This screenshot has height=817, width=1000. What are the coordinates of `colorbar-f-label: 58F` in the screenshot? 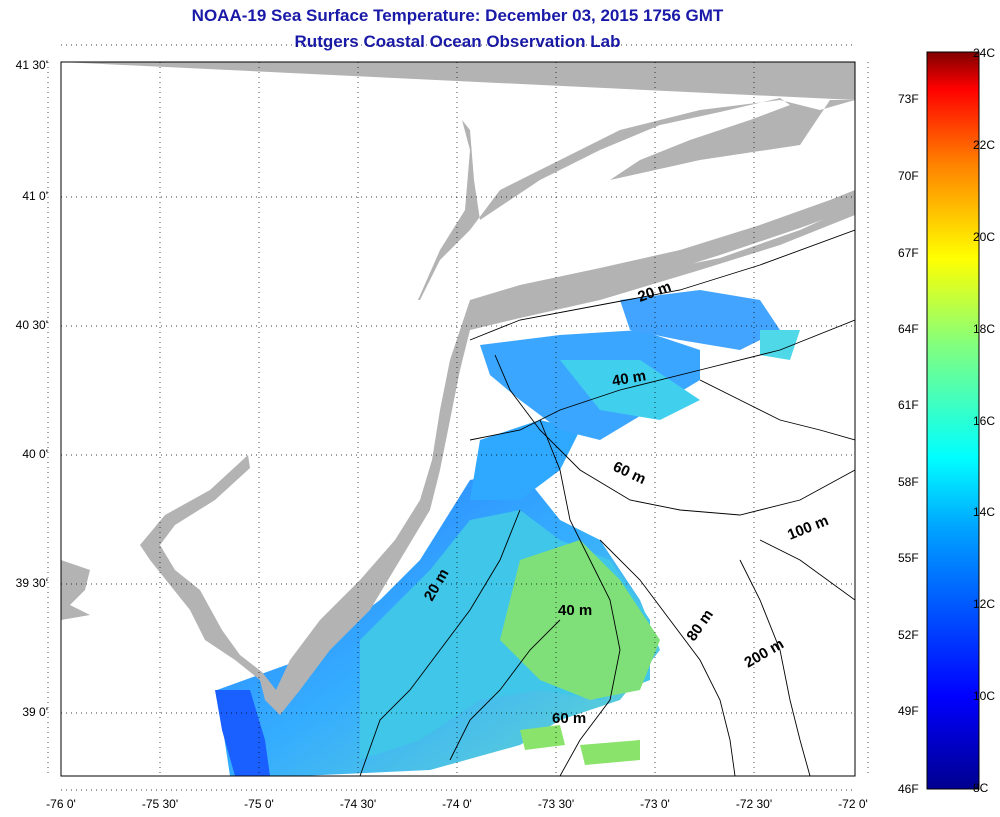 It's located at (908, 482).